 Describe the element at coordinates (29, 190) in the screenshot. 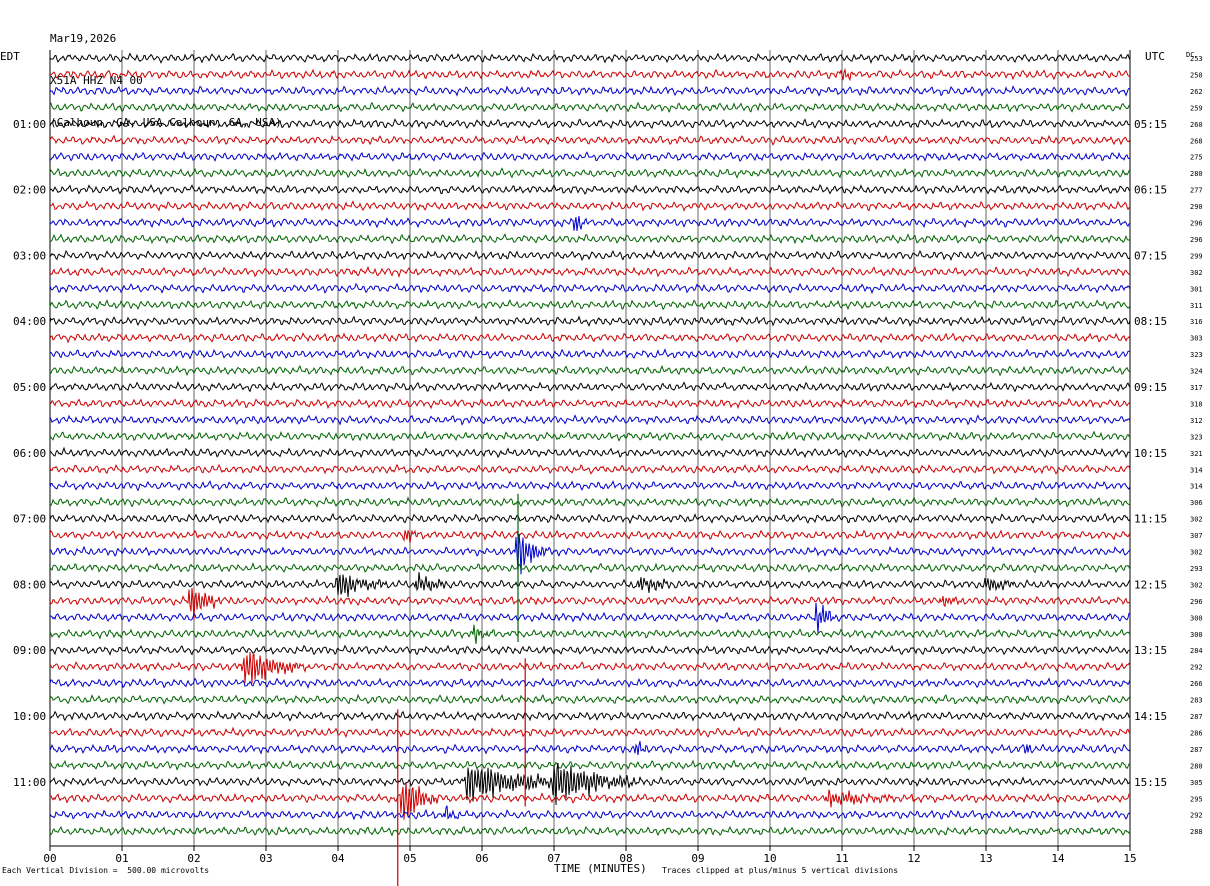

I see `left-hour-label: 02:00` at that location.